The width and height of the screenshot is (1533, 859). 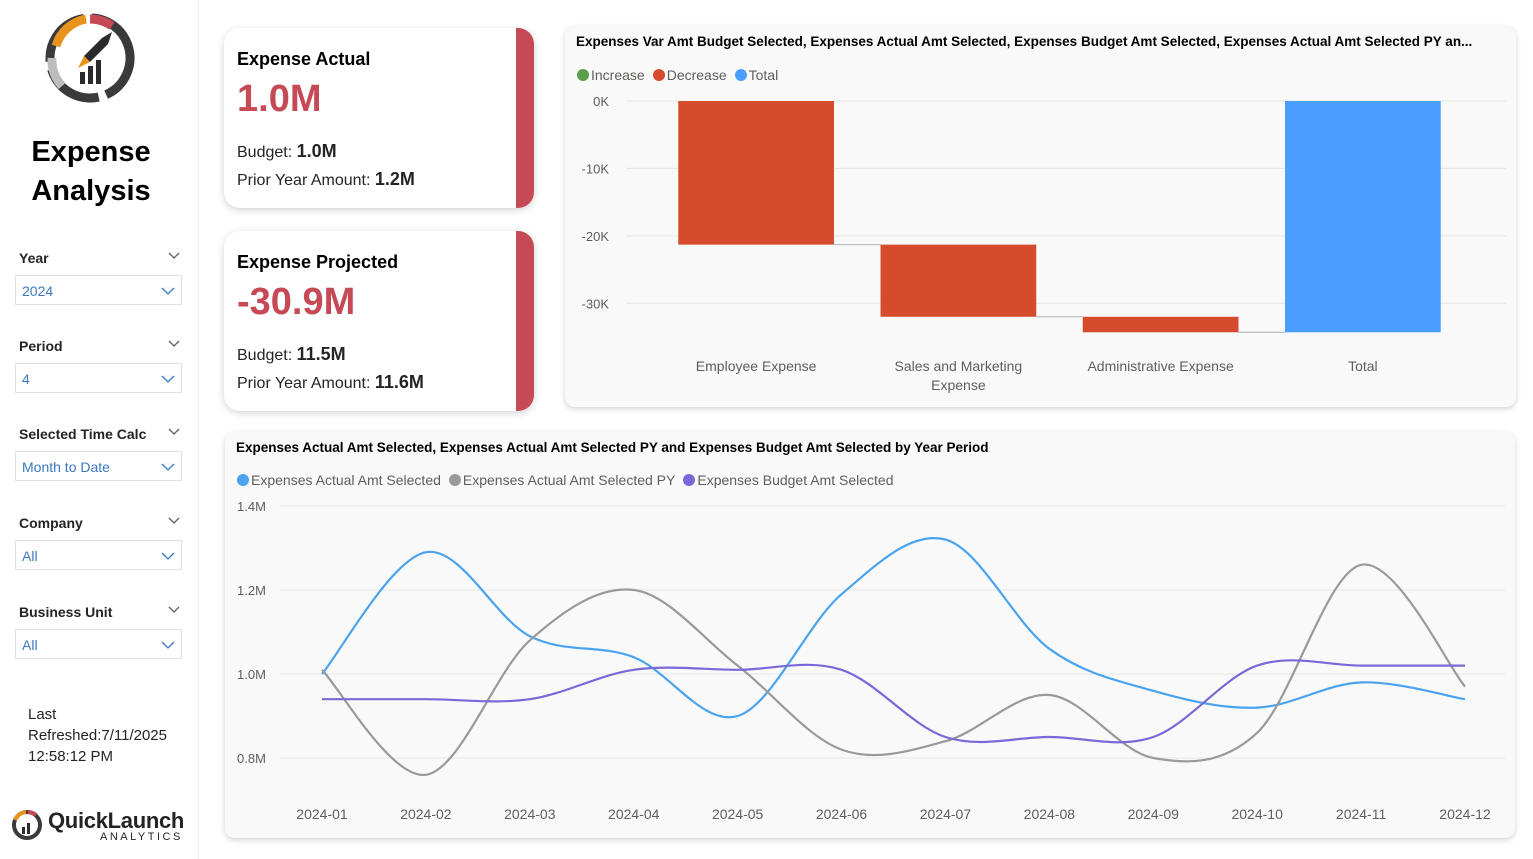 I want to click on kpi-value: 1.0M, so click(x=279, y=99).